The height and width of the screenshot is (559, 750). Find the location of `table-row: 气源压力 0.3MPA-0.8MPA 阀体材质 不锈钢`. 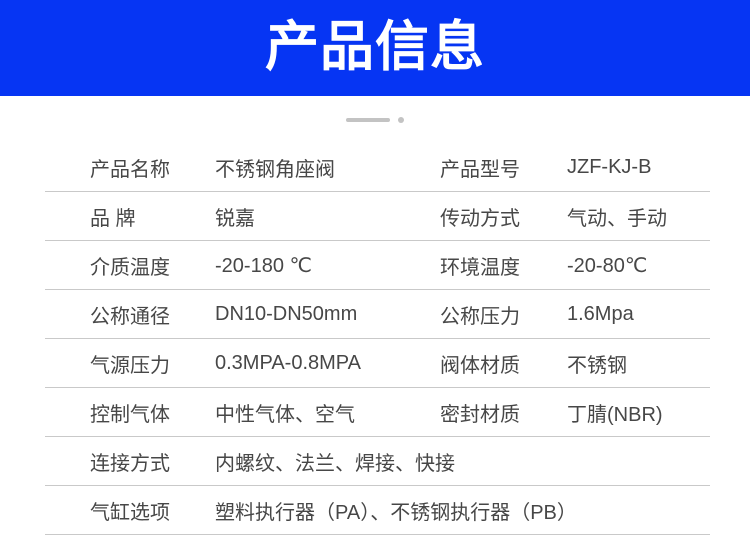

table-row: 气源压力 0.3MPA-0.8MPA 阀体材质 不锈钢 is located at coordinates (377, 363).